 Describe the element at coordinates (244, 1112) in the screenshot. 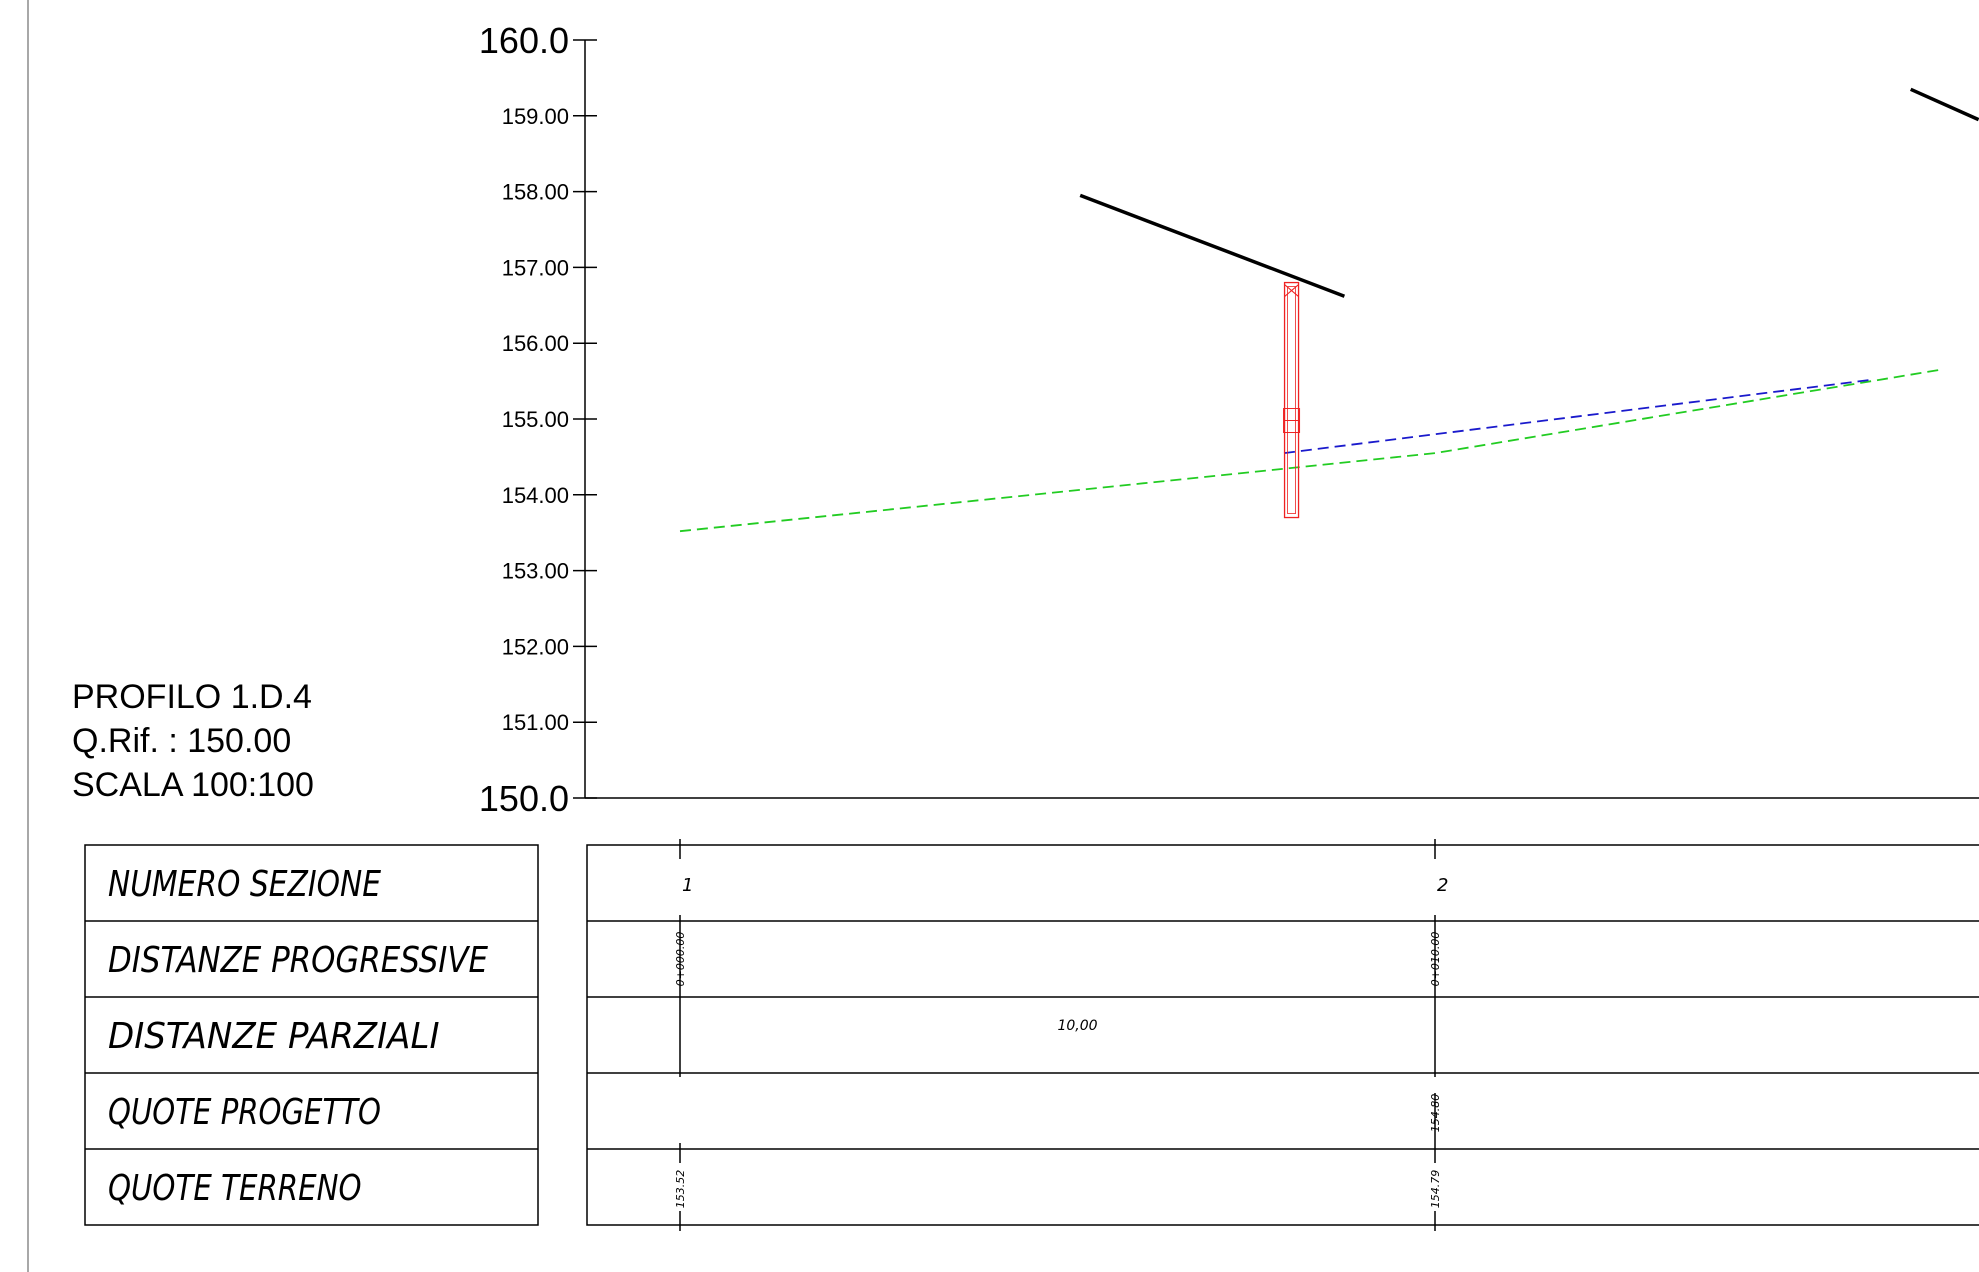

I see `table-row-label: QUOTE PROGETTO` at that location.